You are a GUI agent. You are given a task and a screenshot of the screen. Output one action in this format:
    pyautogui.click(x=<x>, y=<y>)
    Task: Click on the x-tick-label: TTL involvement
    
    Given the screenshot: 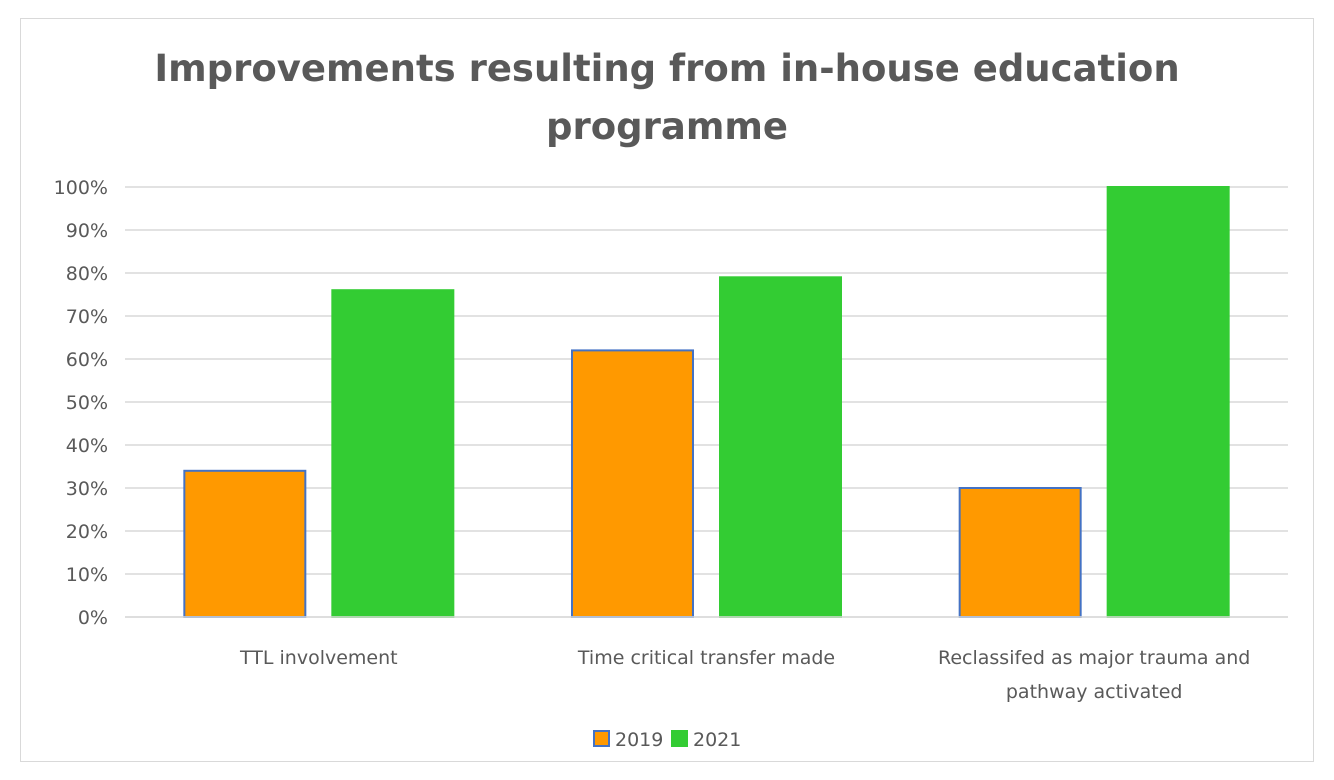 What is the action you would take?
    pyautogui.click(x=318, y=658)
    